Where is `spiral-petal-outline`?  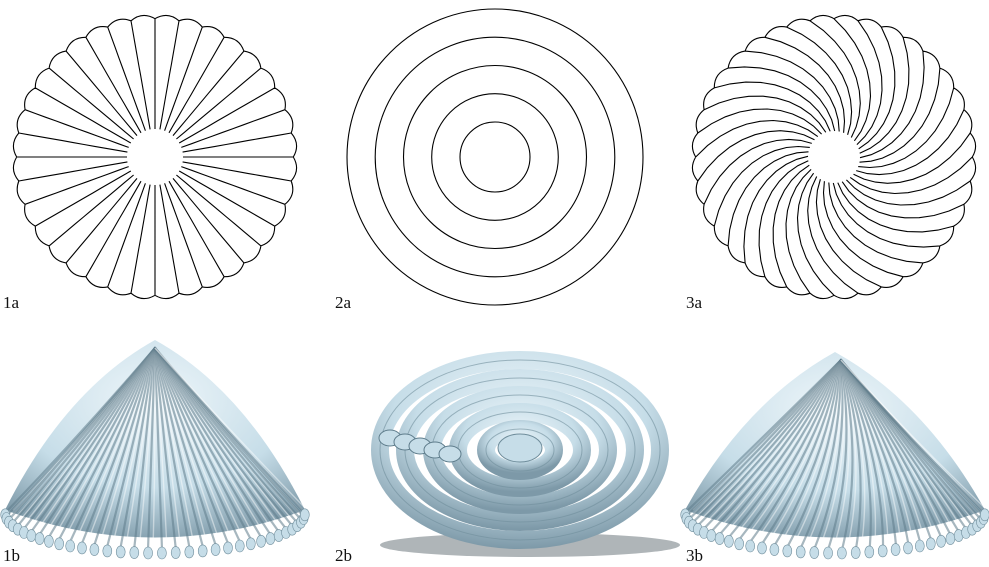
spiral-petal-outline is located at coordinates (834, 157).